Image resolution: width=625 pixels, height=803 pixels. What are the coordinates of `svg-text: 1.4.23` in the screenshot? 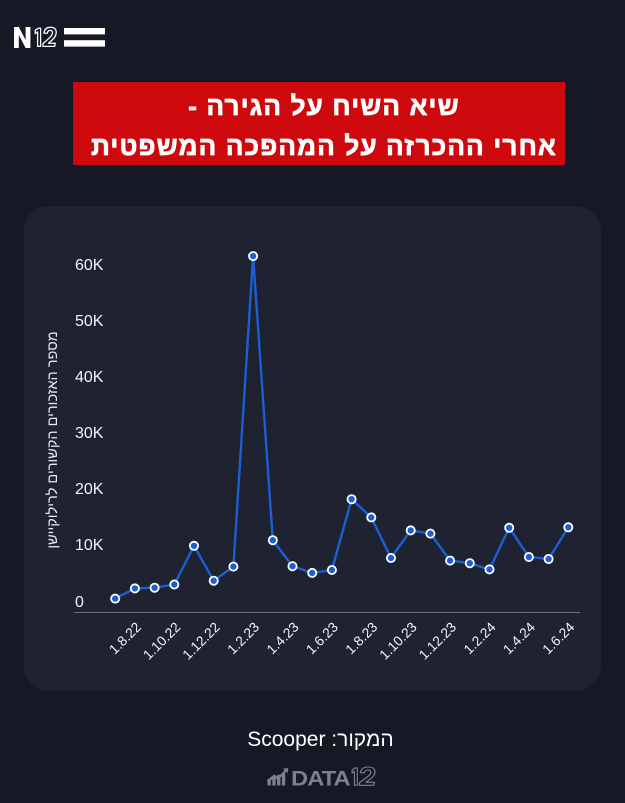 It's located at (283, 638).